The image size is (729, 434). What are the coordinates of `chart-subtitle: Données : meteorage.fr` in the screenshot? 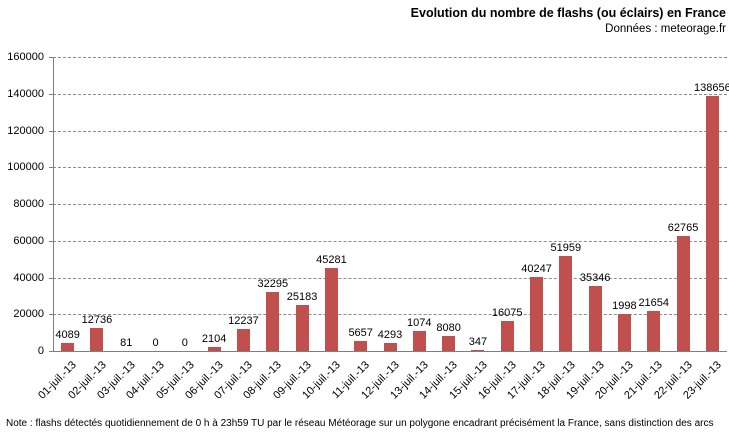 It's located at (665, 29).